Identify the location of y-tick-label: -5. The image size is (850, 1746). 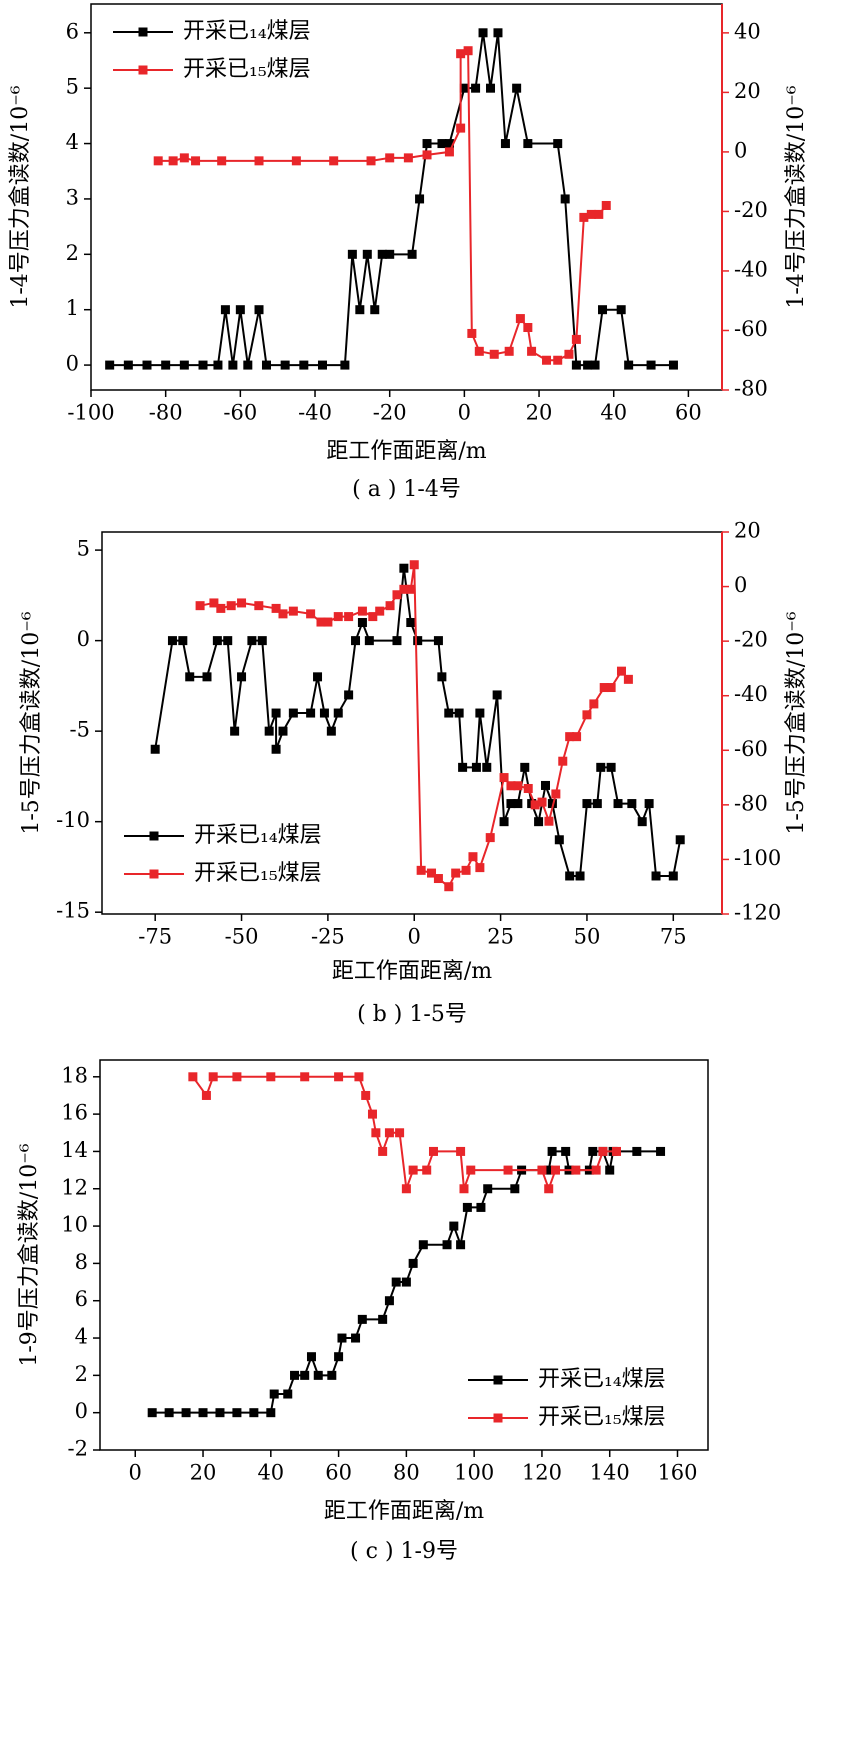
(80, 730).